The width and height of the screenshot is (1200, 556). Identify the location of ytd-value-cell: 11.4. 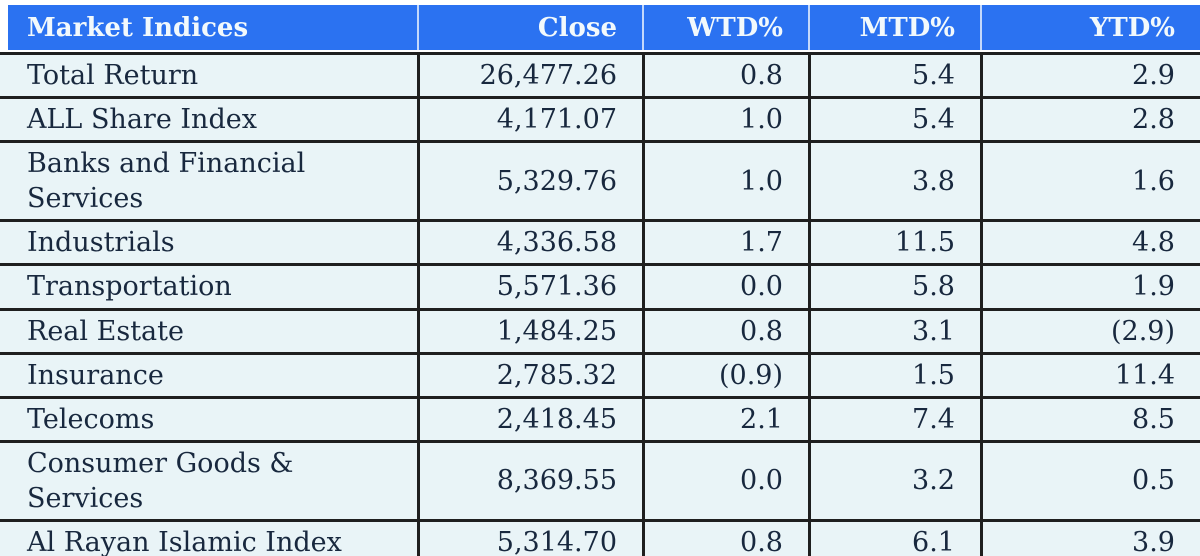
(1090, 375).